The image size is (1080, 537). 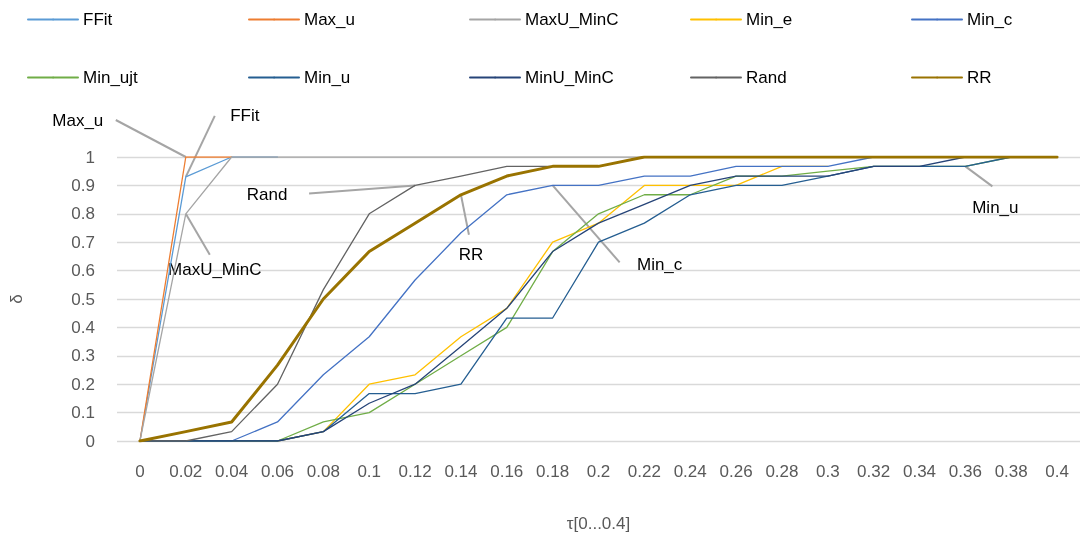 What do you see at coordinates (553, 471) in the screenshot?
I see `x-tick-label: 0.18` at bounding box center [553, 471].